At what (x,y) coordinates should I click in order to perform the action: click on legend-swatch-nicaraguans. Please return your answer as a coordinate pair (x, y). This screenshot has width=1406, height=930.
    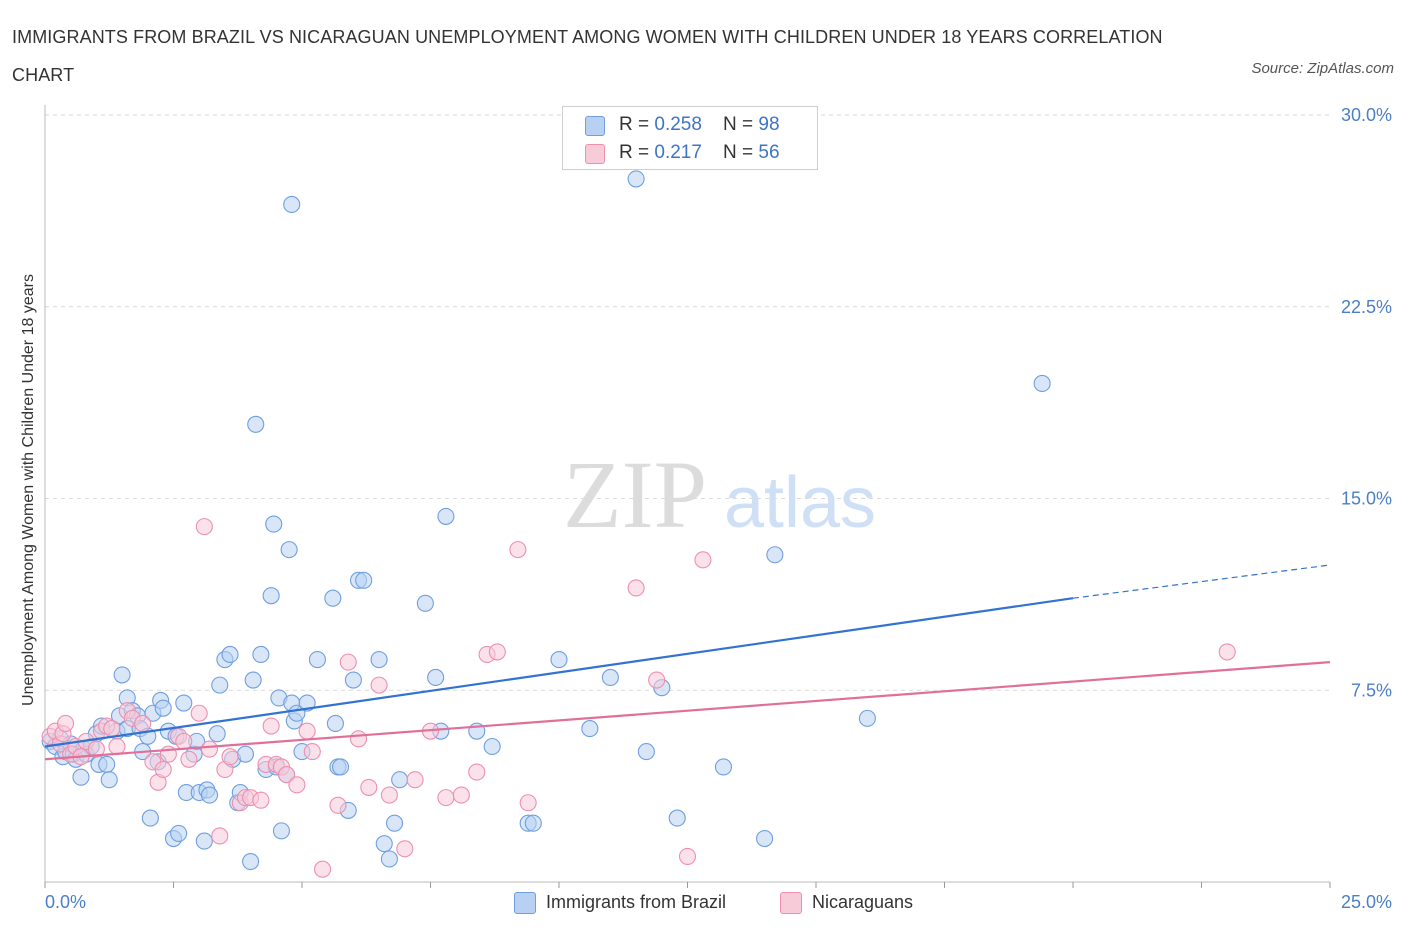
    Looking at the image, I should click on (595, 154).